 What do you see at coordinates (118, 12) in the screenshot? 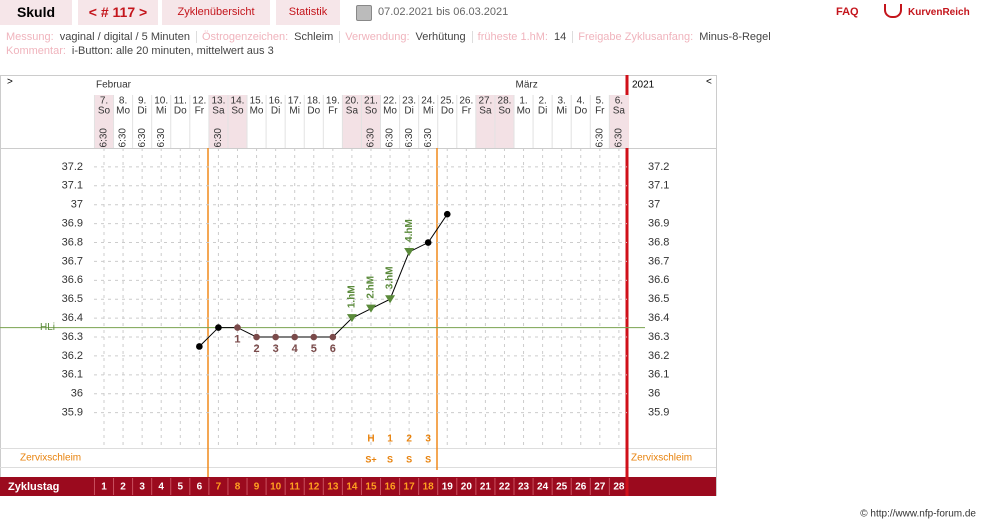
I see `cycle-nav: < # 117 >` at bounding box center [118, 12].